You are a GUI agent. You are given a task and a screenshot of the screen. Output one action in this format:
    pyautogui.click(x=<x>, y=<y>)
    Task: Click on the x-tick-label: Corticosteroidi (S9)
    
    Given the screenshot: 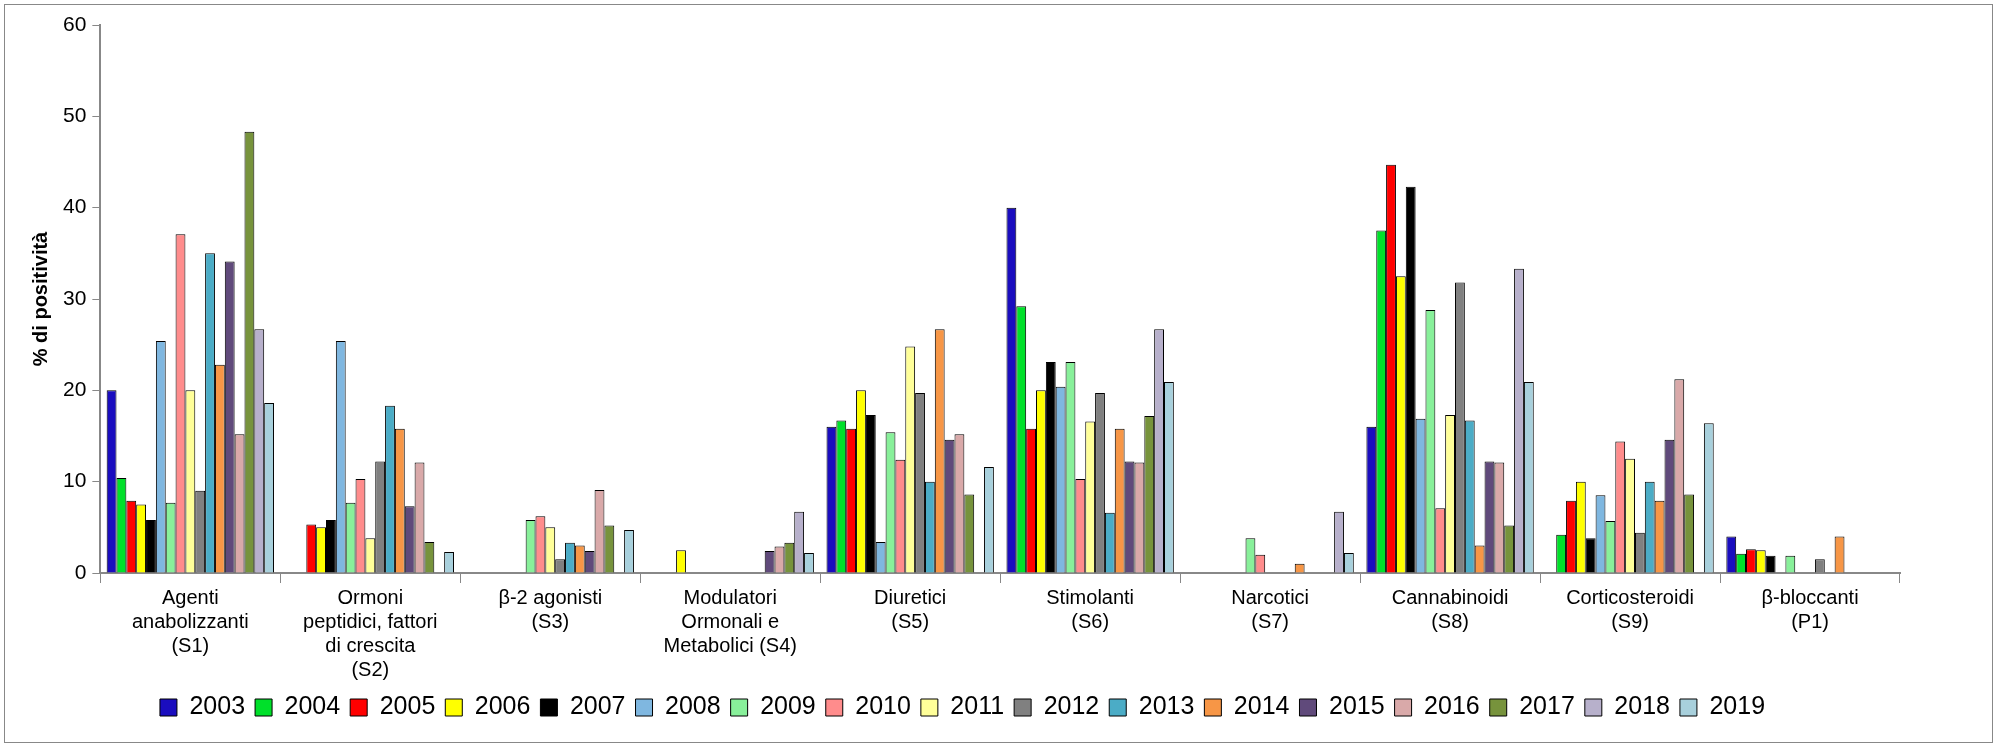 What is the action you would take?
    pyautogui.click(x=1630, y=608)
    